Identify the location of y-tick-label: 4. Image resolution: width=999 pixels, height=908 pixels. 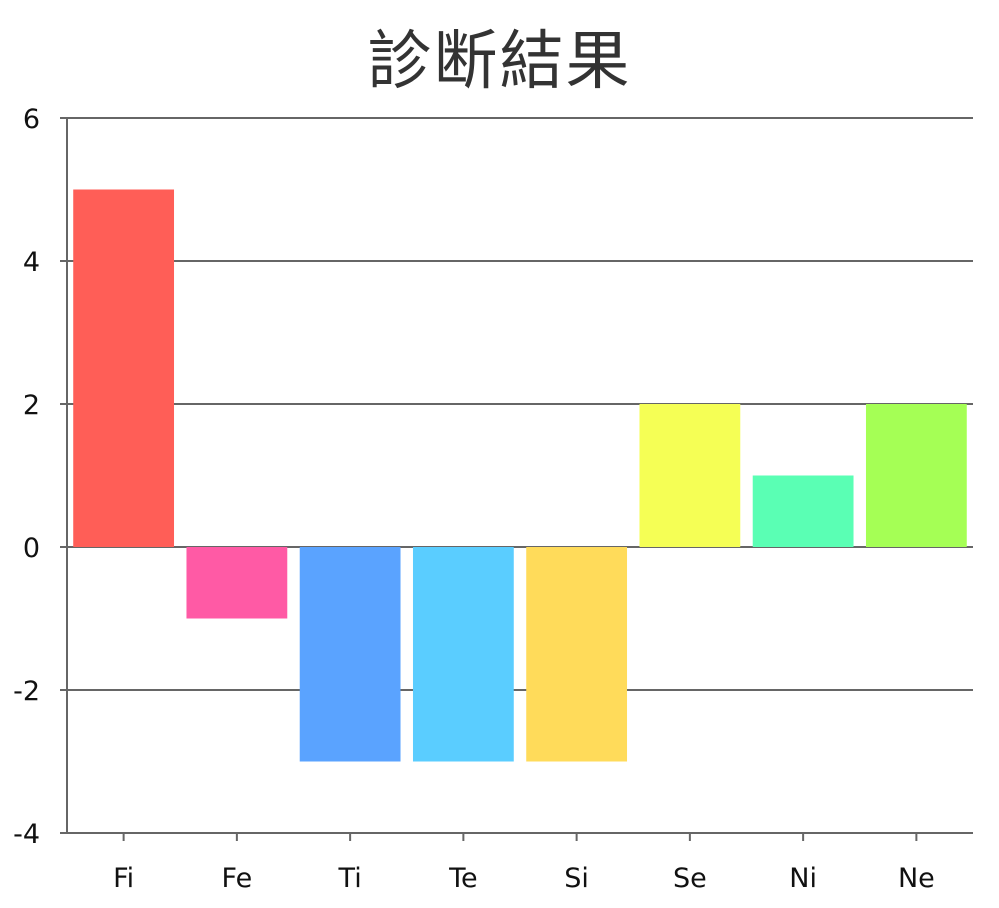
(31, 262).